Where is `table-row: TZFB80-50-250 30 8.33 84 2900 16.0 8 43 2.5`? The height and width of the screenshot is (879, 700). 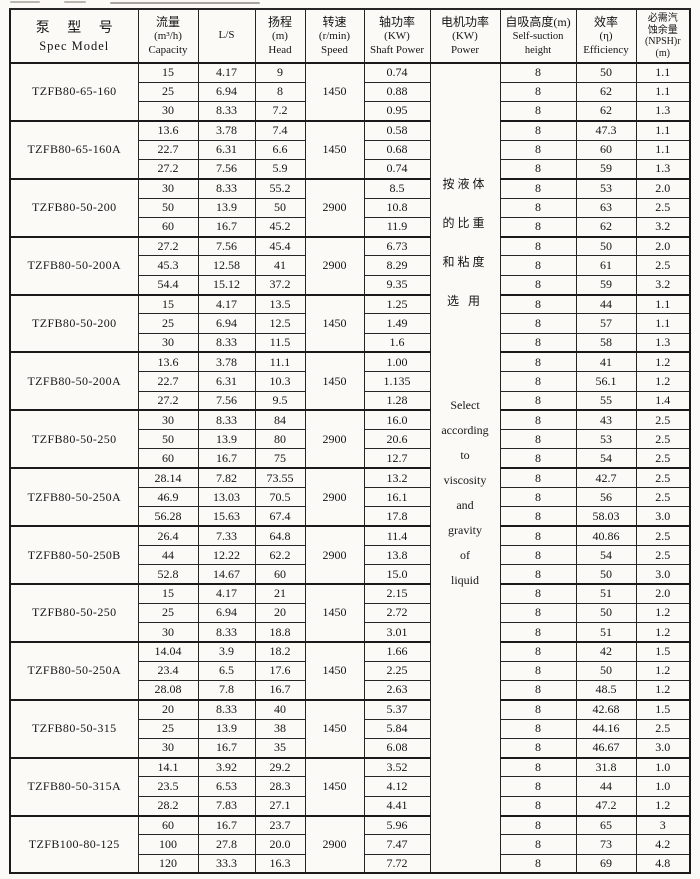 table-row: TZFB80-50-250 30 8.33 84 2900 16.0 8 43 2.5 is located at coordinates (350, 439).